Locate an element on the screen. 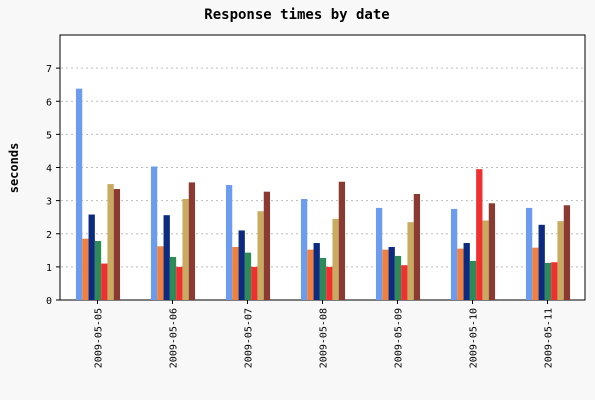 The image size is (595, 400). y-tick-label: 5 is located at coordinates (49, 135).